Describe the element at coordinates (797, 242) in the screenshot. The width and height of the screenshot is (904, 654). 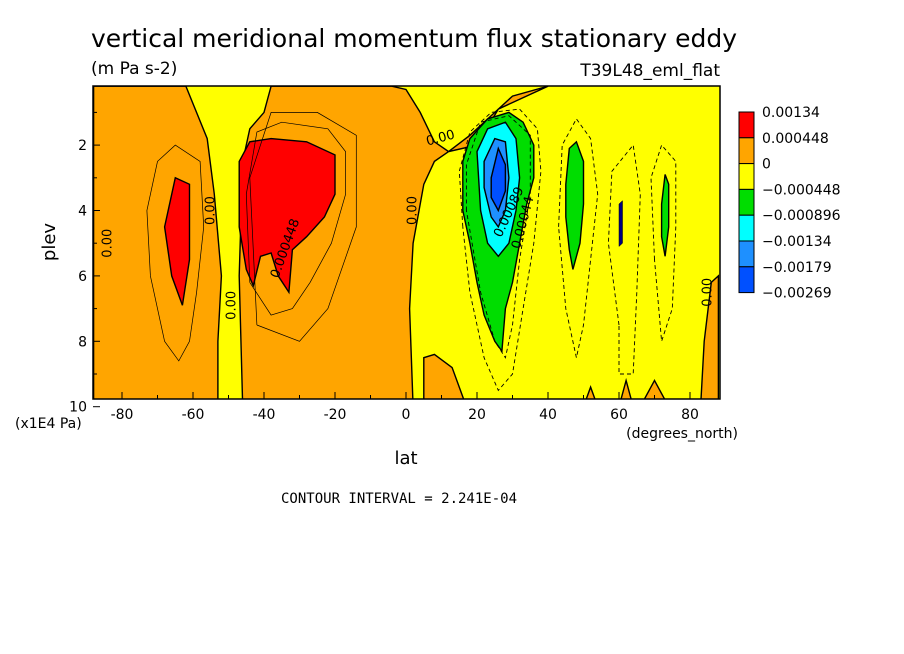
I see `legend-level-label: −0.00134` at that location.